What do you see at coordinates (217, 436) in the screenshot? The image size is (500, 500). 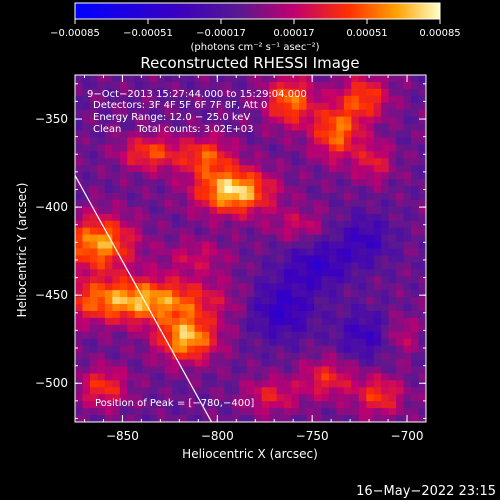 I see `x-tick-label: −800` at bounding box center [217, 436].